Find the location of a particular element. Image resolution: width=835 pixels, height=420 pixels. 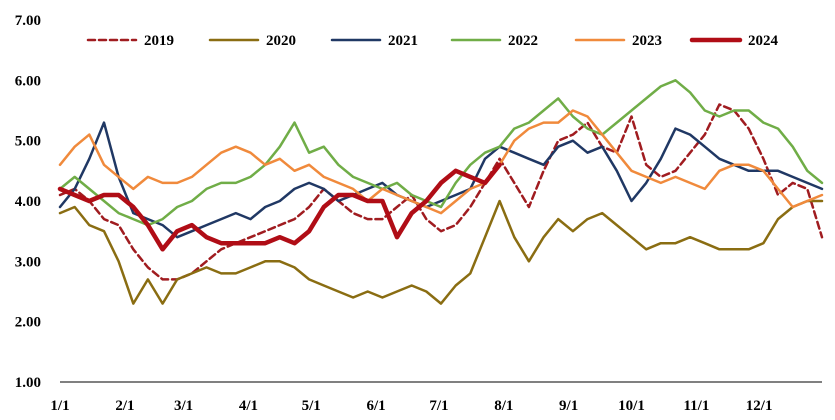

legend-label-2024: 2024 is located at coordinates (763, 41).